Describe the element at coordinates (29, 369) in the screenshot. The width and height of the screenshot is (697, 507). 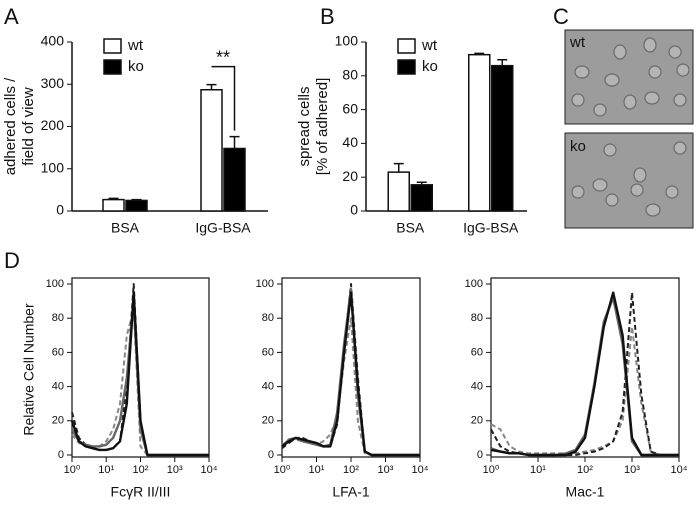
I see `y-axis-label: Relative Cell Number` at that location.